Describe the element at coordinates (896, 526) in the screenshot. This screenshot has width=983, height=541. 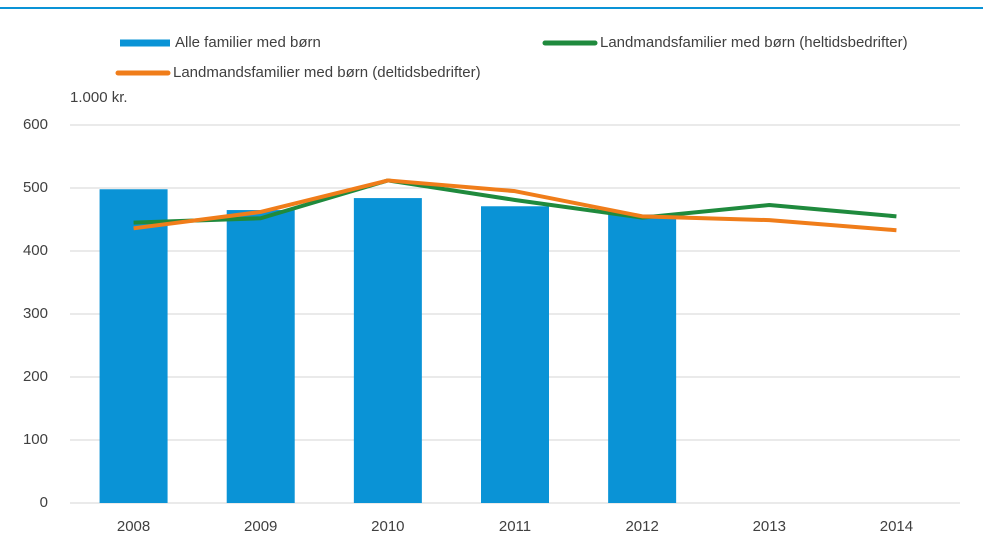
I see `x-tick-label: 2014` at that location.